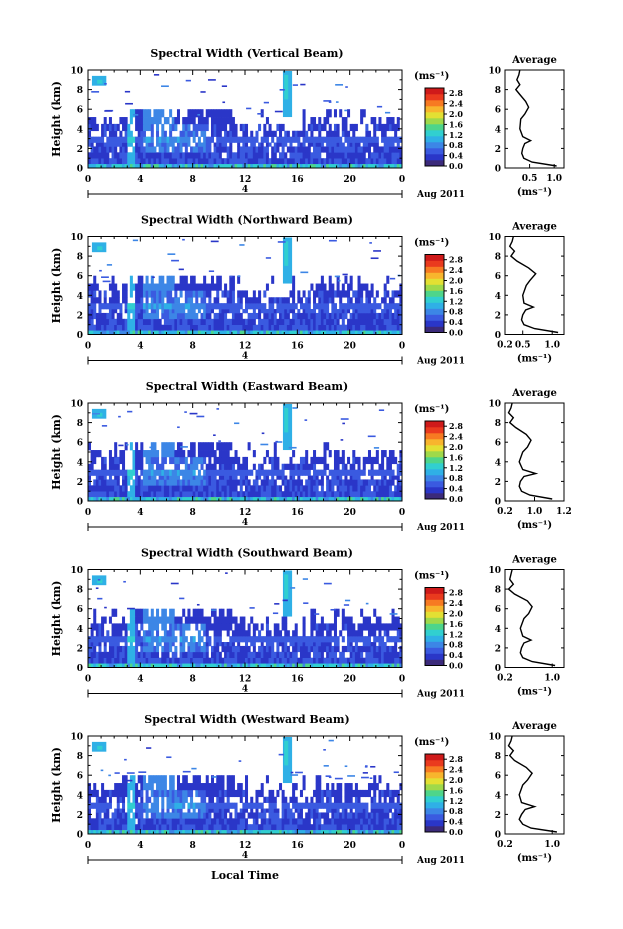 The height and width of the screenshot is (929, 623). Describe the element at coordinates (535, 118) in the screenshot. I see `average-line` at that location.